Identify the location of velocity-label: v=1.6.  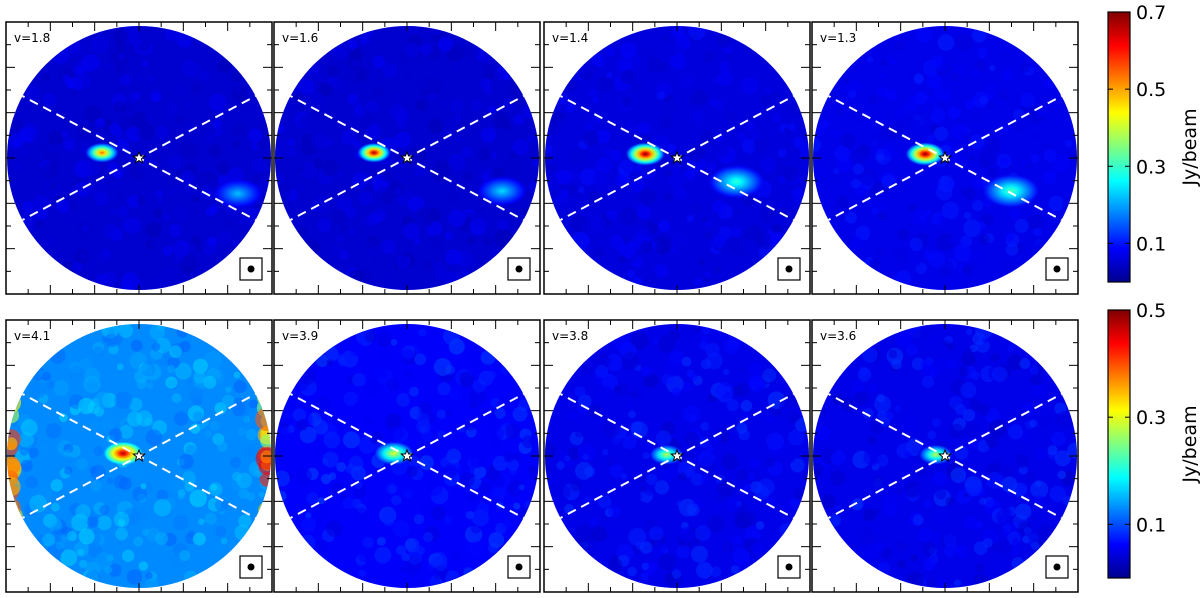
(300, 38).